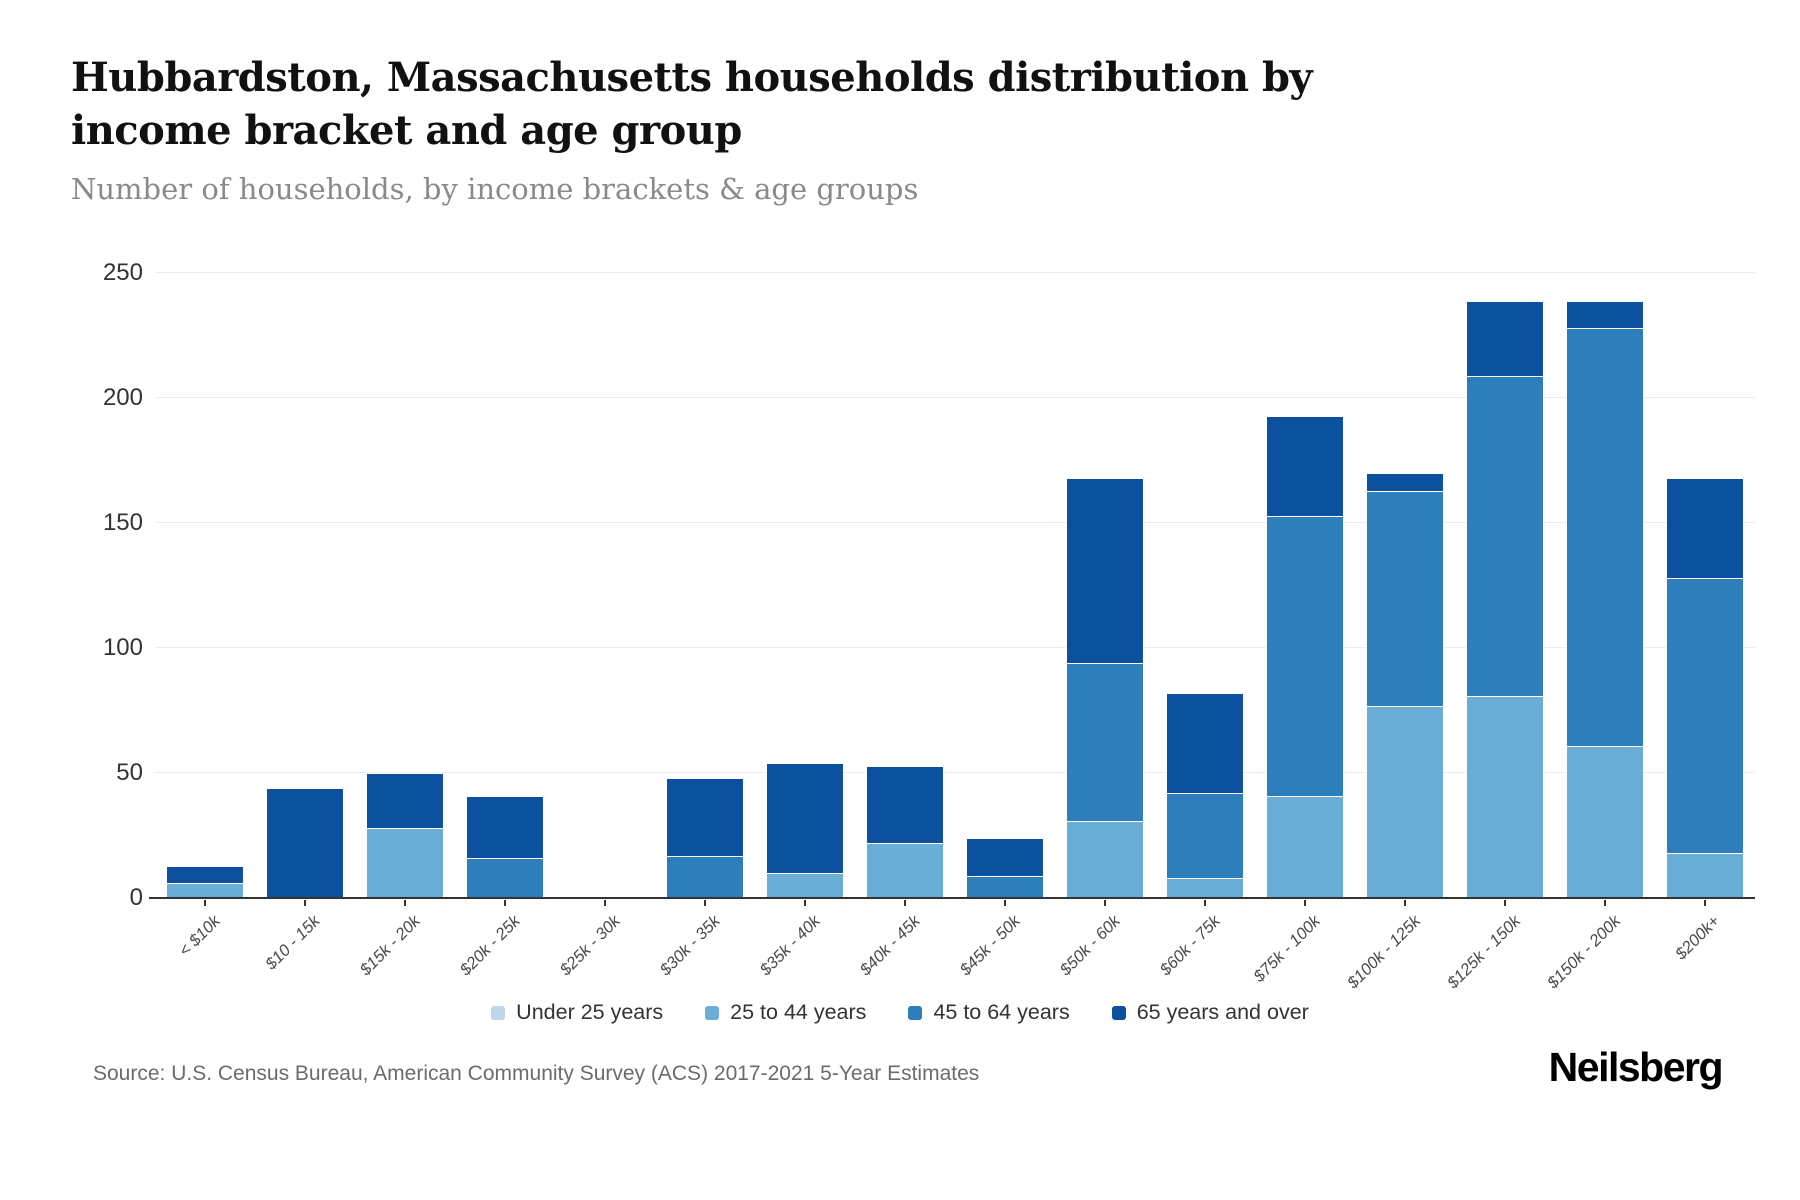 This screenshot has height=1200, width=1800. Describe the element at coordinates (390, 946) in the screenshot. I see `x-tick-label: $15k - 20k` at that location.